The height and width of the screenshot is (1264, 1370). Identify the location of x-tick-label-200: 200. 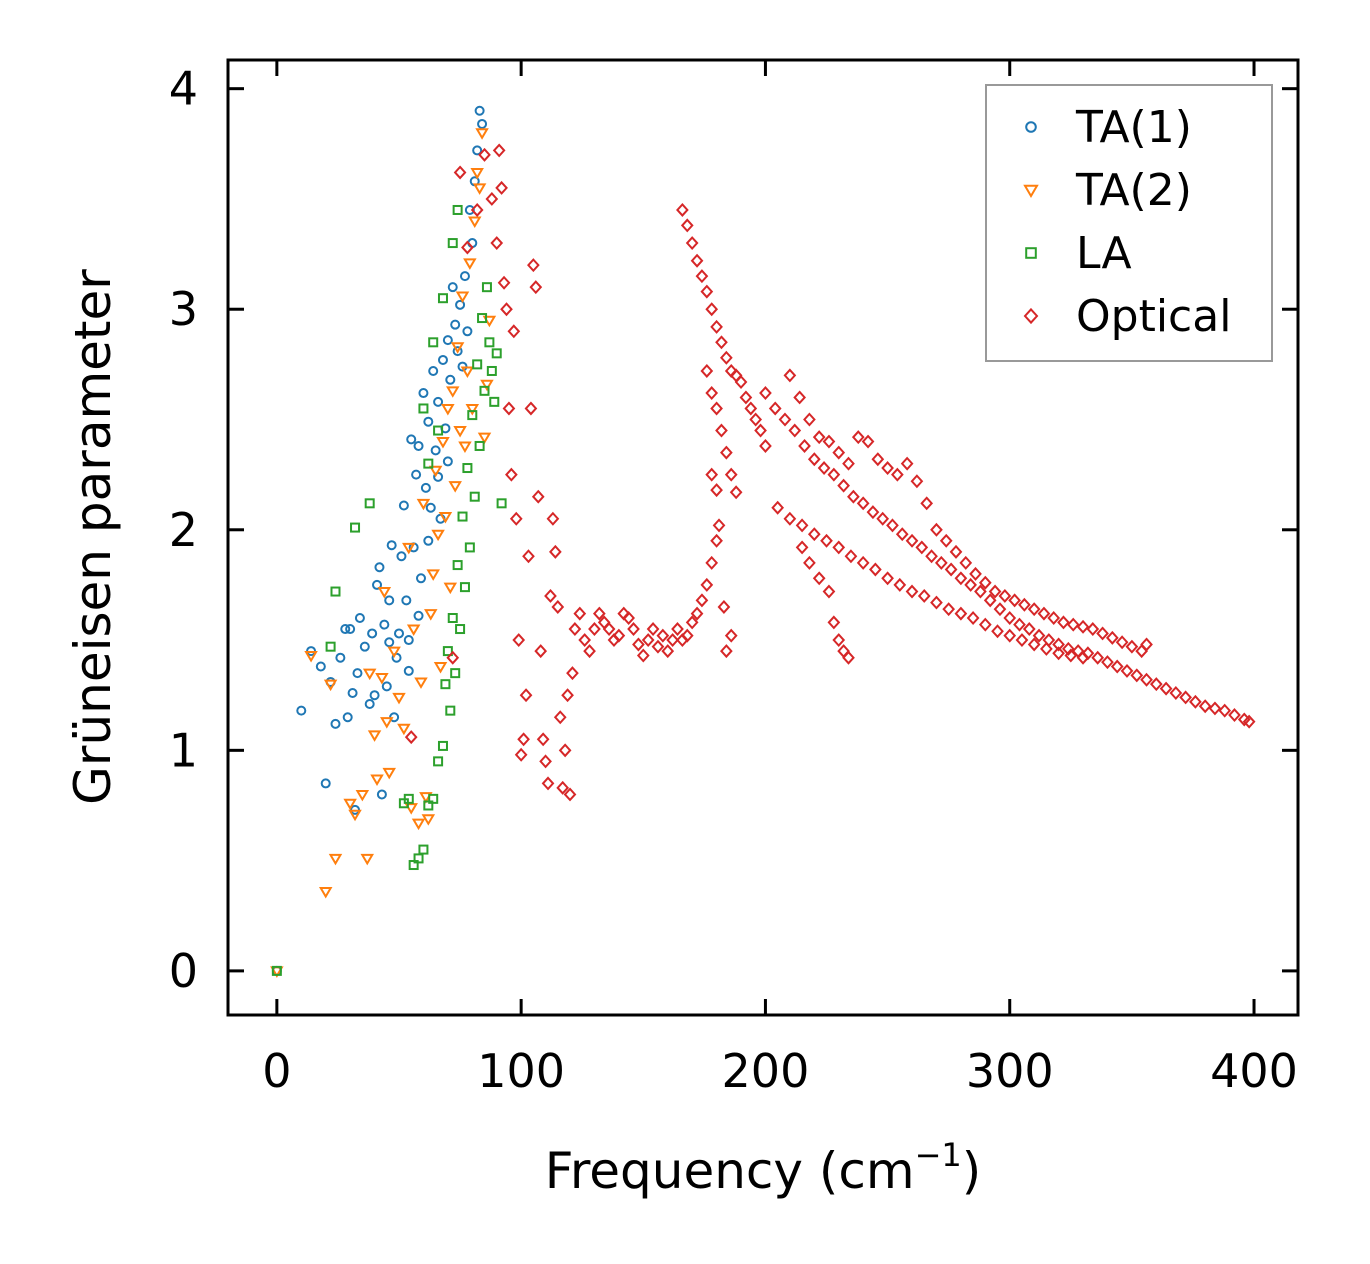
(766, 1071).